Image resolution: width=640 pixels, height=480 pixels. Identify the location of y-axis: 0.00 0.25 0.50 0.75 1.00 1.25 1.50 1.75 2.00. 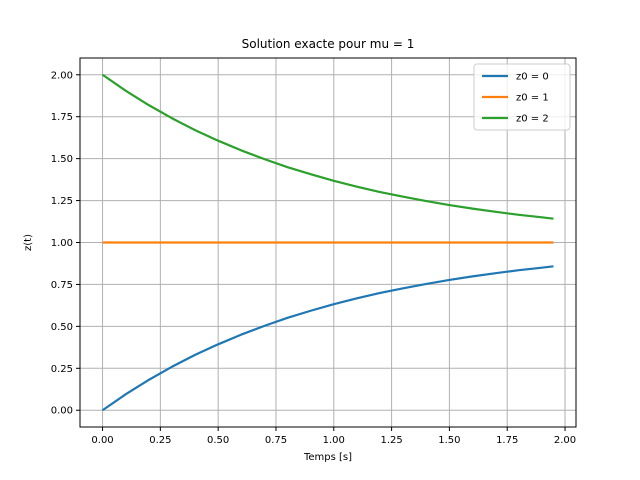
(65, 243).